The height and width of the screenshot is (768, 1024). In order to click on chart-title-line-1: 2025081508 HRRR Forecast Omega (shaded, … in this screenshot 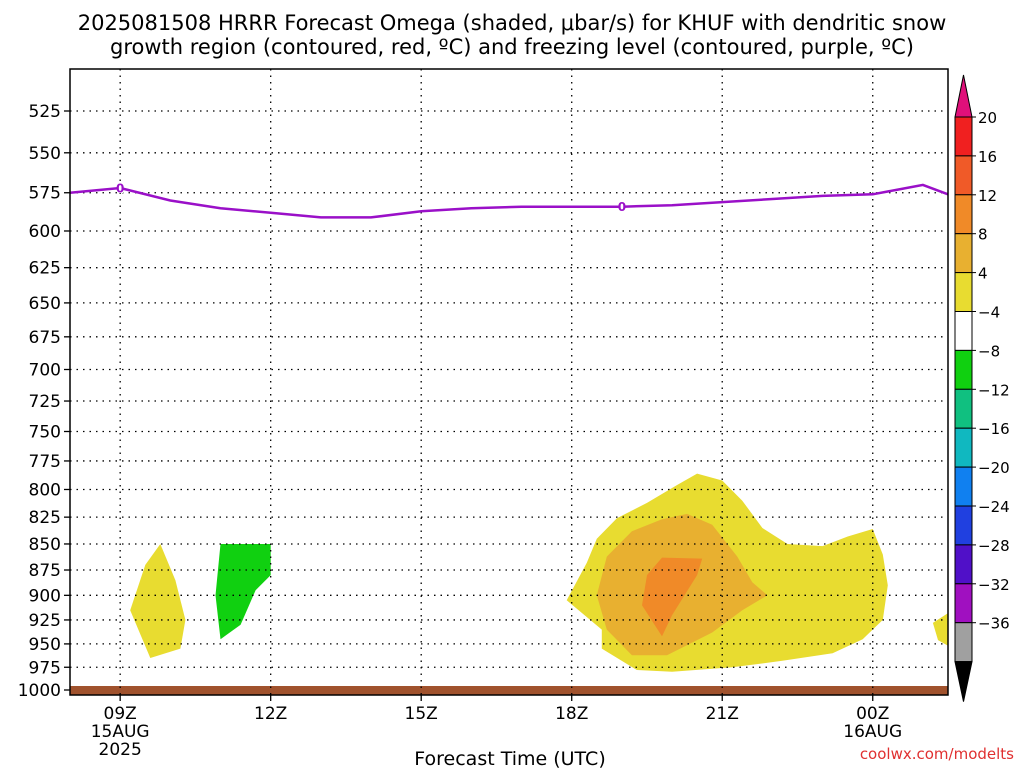, I will do `click(512, 23)`.